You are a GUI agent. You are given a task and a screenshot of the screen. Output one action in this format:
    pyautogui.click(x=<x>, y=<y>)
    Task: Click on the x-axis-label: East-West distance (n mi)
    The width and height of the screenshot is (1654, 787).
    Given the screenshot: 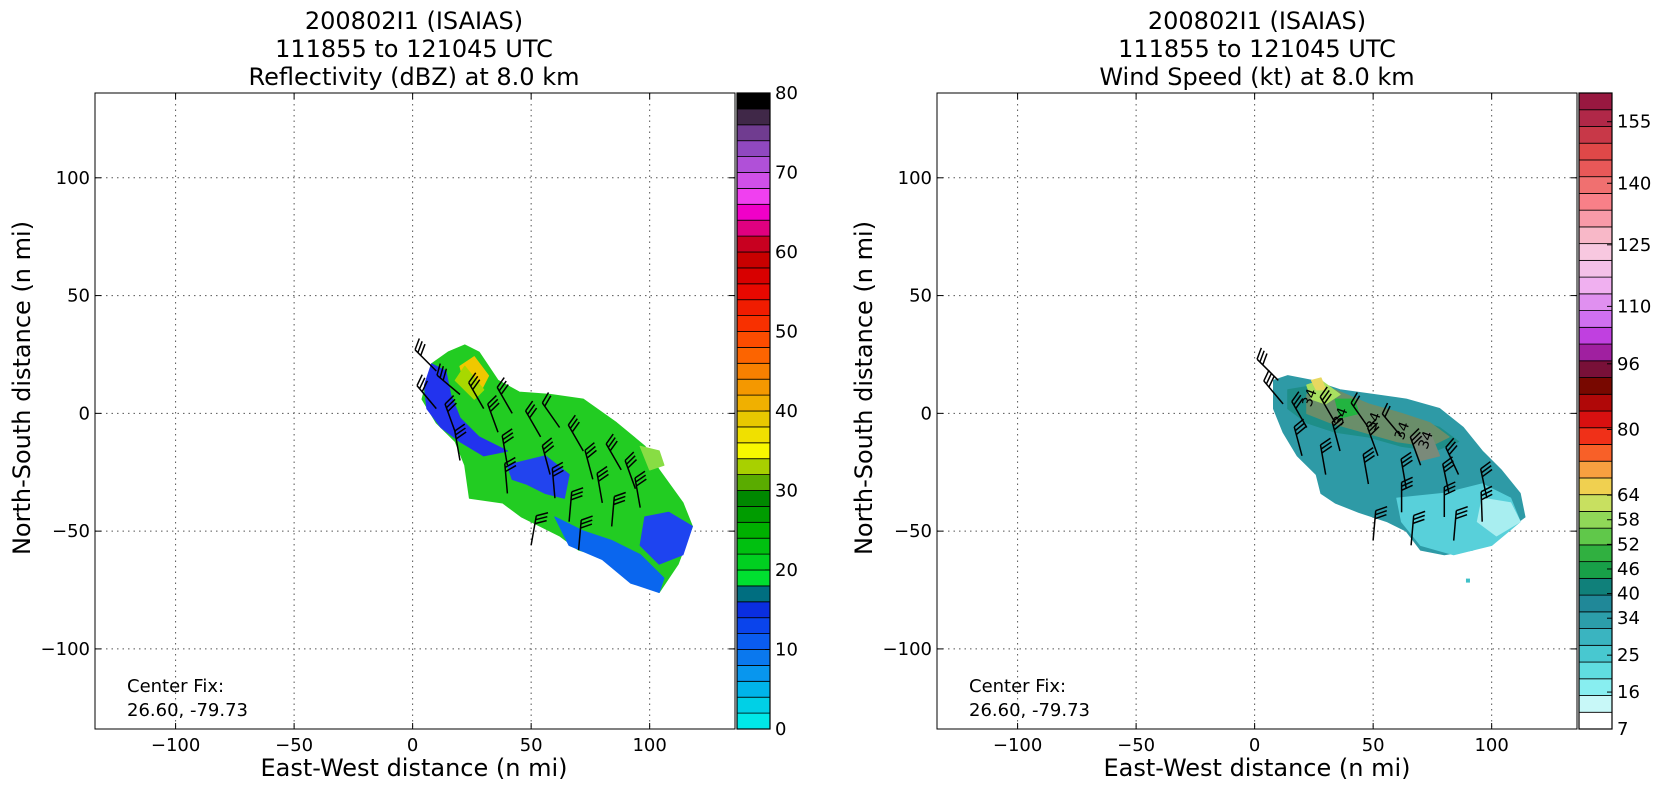 What is the action you would take?
    pyautogui.click(x=1256, y=768)
    